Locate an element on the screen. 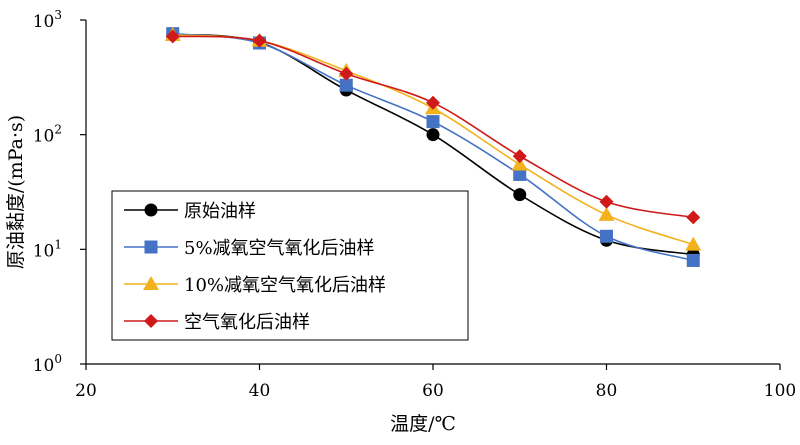  y-tick-label: 10³ is located at coordinates (47, 20).